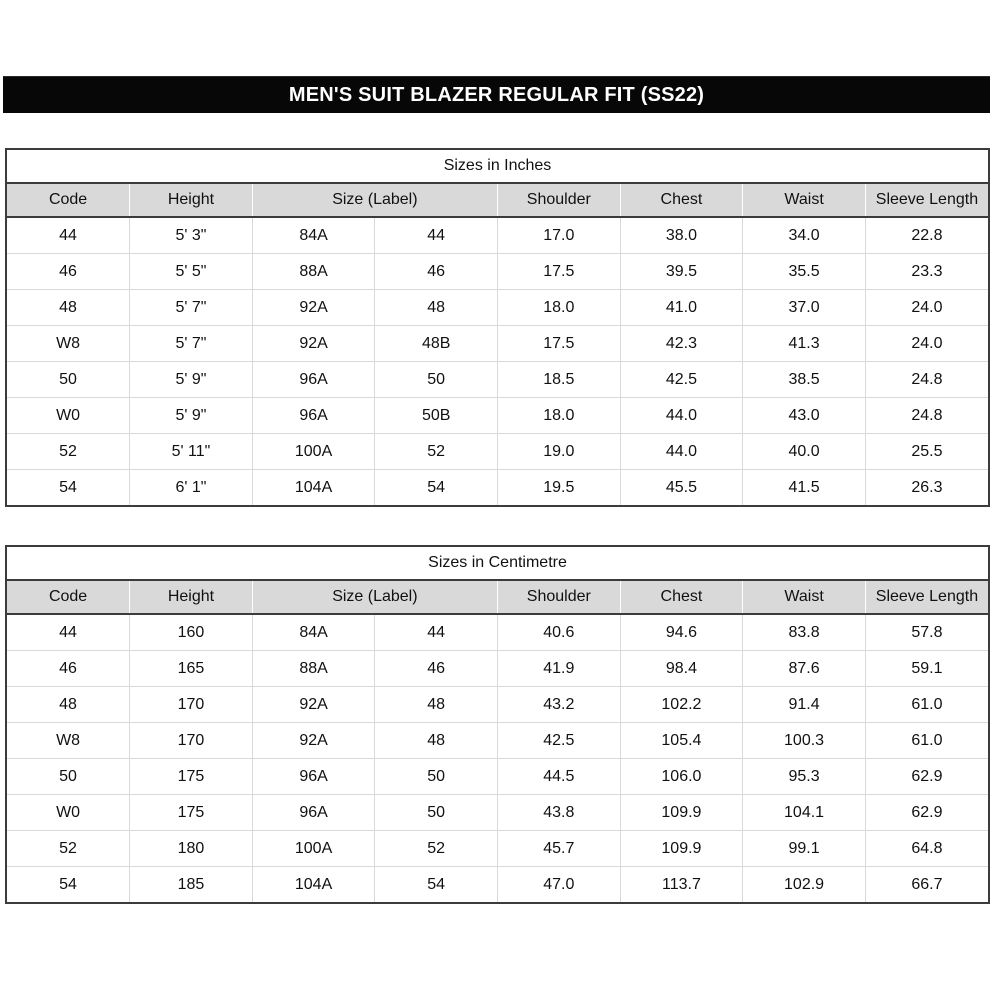 Image resolution: width=1000 pixels, height=1000 pixels. I want to click on table-cell: 5' 9", so click(191, 415).